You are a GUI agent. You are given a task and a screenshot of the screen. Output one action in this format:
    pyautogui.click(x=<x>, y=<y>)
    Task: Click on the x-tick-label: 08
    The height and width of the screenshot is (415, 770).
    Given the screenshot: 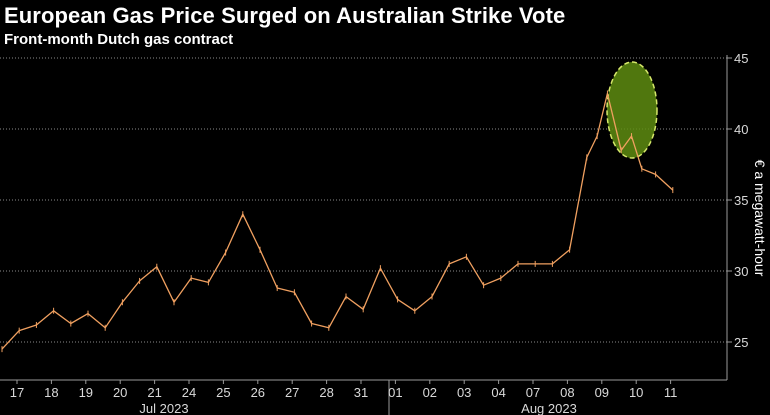 What is the action you would take?
    pyautogui.click(x=567, y=392)
    